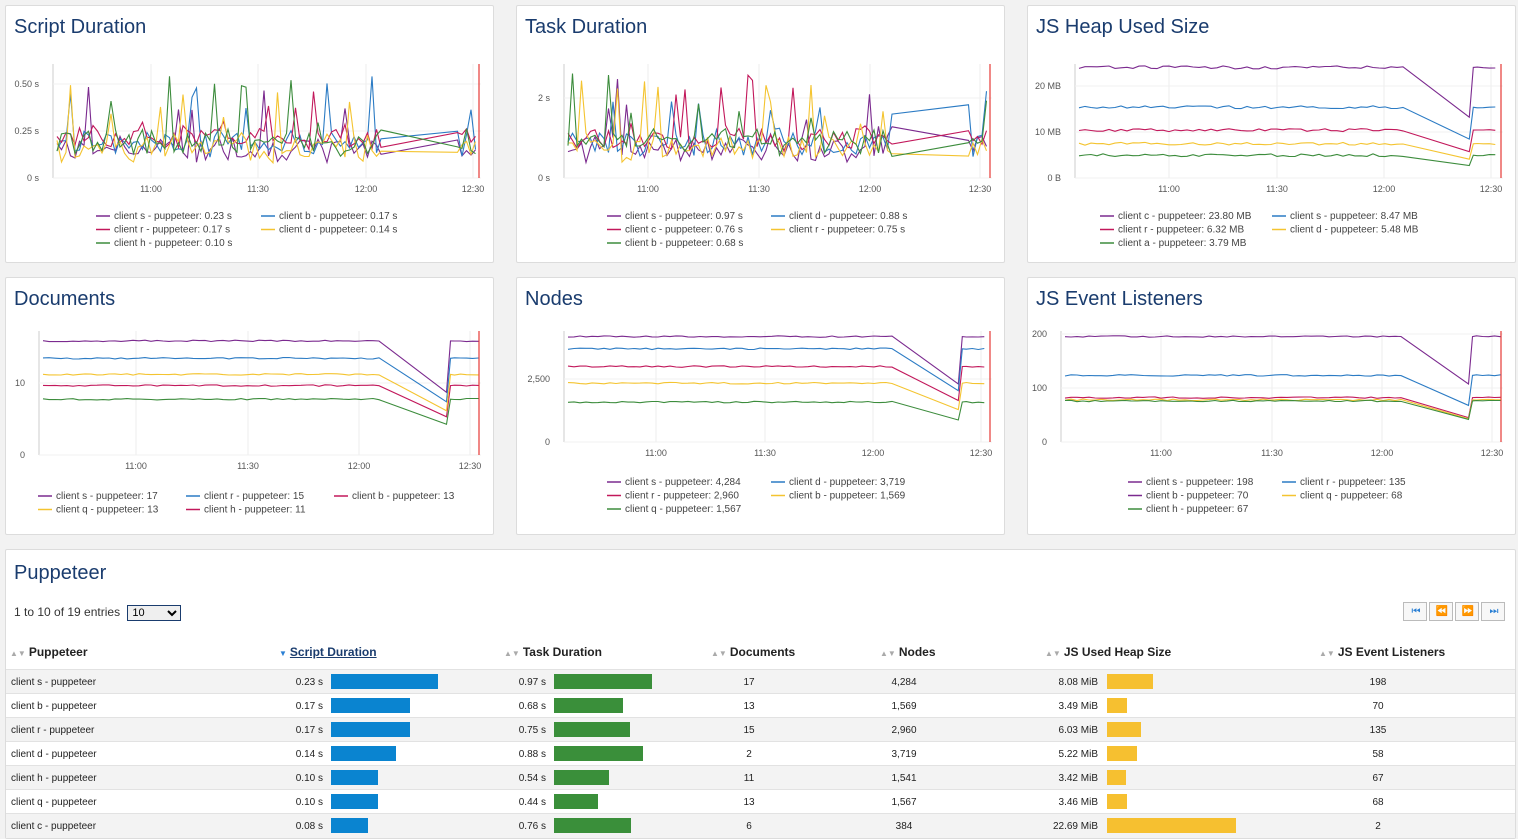  What do you see at coordinates (1075, 826) in the screenshot?
I see `cell-js-heap: 22.69 MiB` at bounding box center [1075, 826].